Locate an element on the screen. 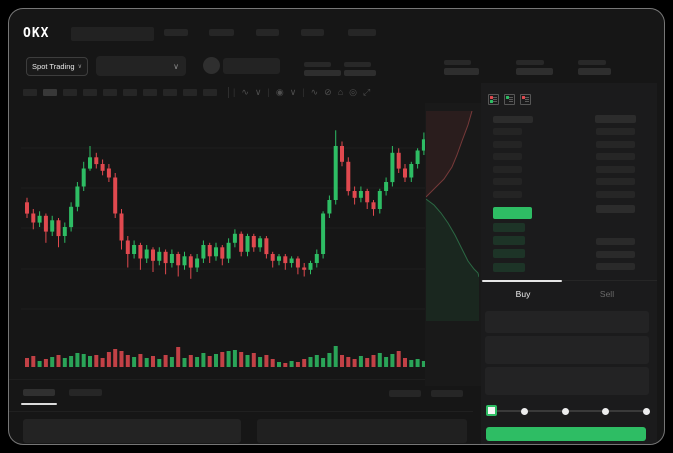 Image resolution: width=673 pixels, height=453 pixels. bottom-tab-placeholder is located at coordinates (85, 392).